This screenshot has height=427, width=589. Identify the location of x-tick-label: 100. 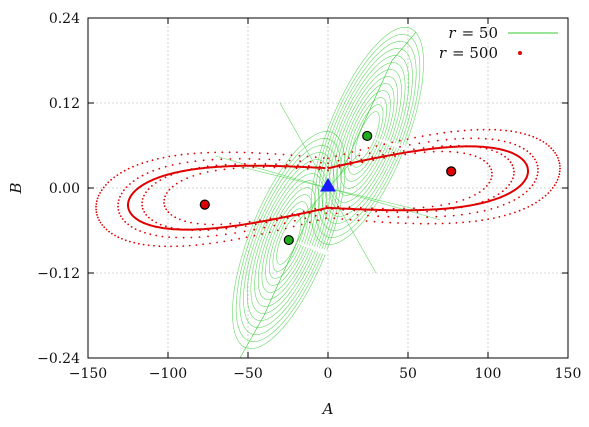
(488, 374).